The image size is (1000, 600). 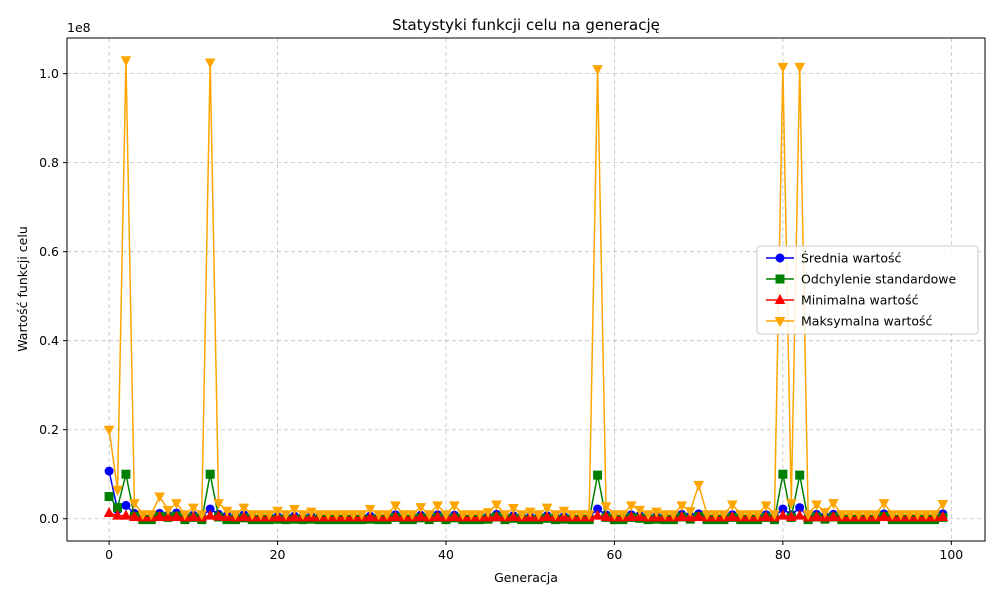 What do you see at coordinates (446, 554) in the screenshot?
I see `x-tick-label: 40` at bounding box center [446, 554].